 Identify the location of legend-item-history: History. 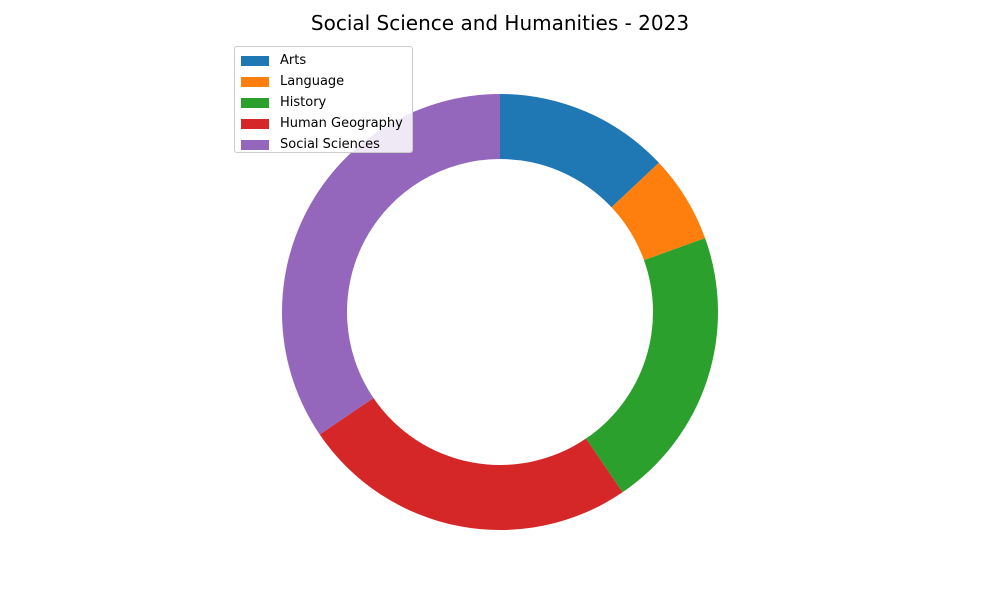
(326, 102).